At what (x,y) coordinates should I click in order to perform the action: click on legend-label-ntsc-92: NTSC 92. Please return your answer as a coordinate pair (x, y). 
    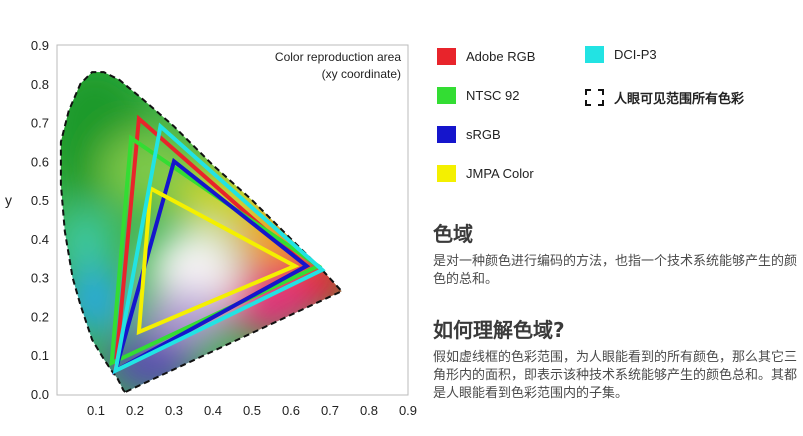
    Looking at the image, I should click on (493, 95).